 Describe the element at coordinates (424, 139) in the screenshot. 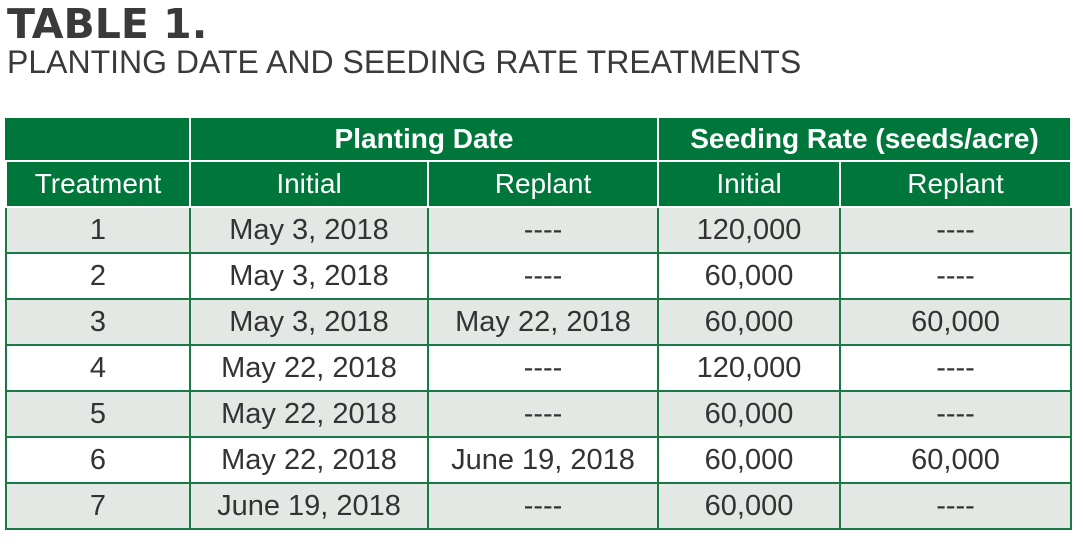

I see `planting-date-group-header: Planting Date` at that location.